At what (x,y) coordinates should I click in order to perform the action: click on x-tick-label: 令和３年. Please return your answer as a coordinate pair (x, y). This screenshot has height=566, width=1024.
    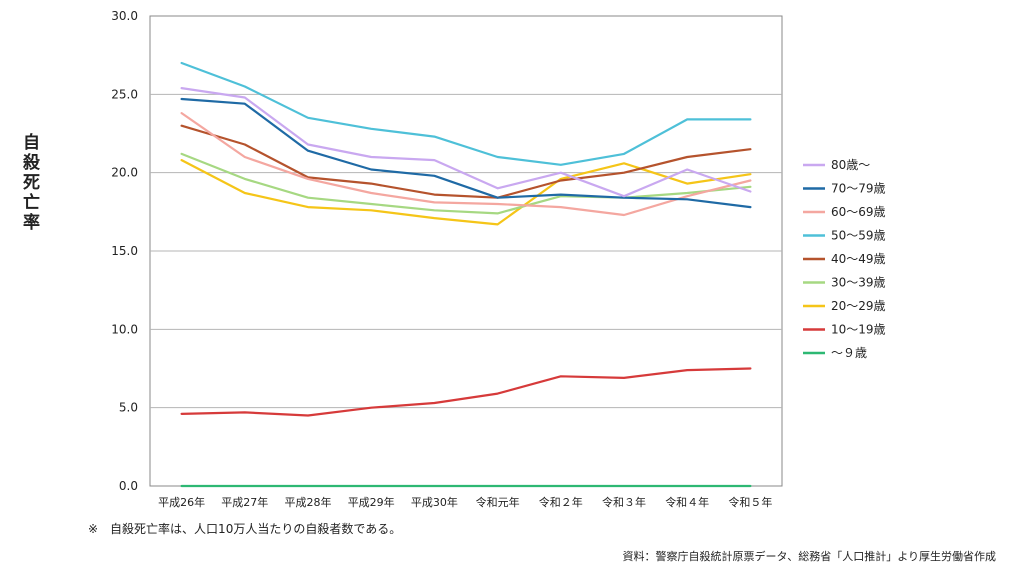
    Looking at the image, I should click on (624, 502).